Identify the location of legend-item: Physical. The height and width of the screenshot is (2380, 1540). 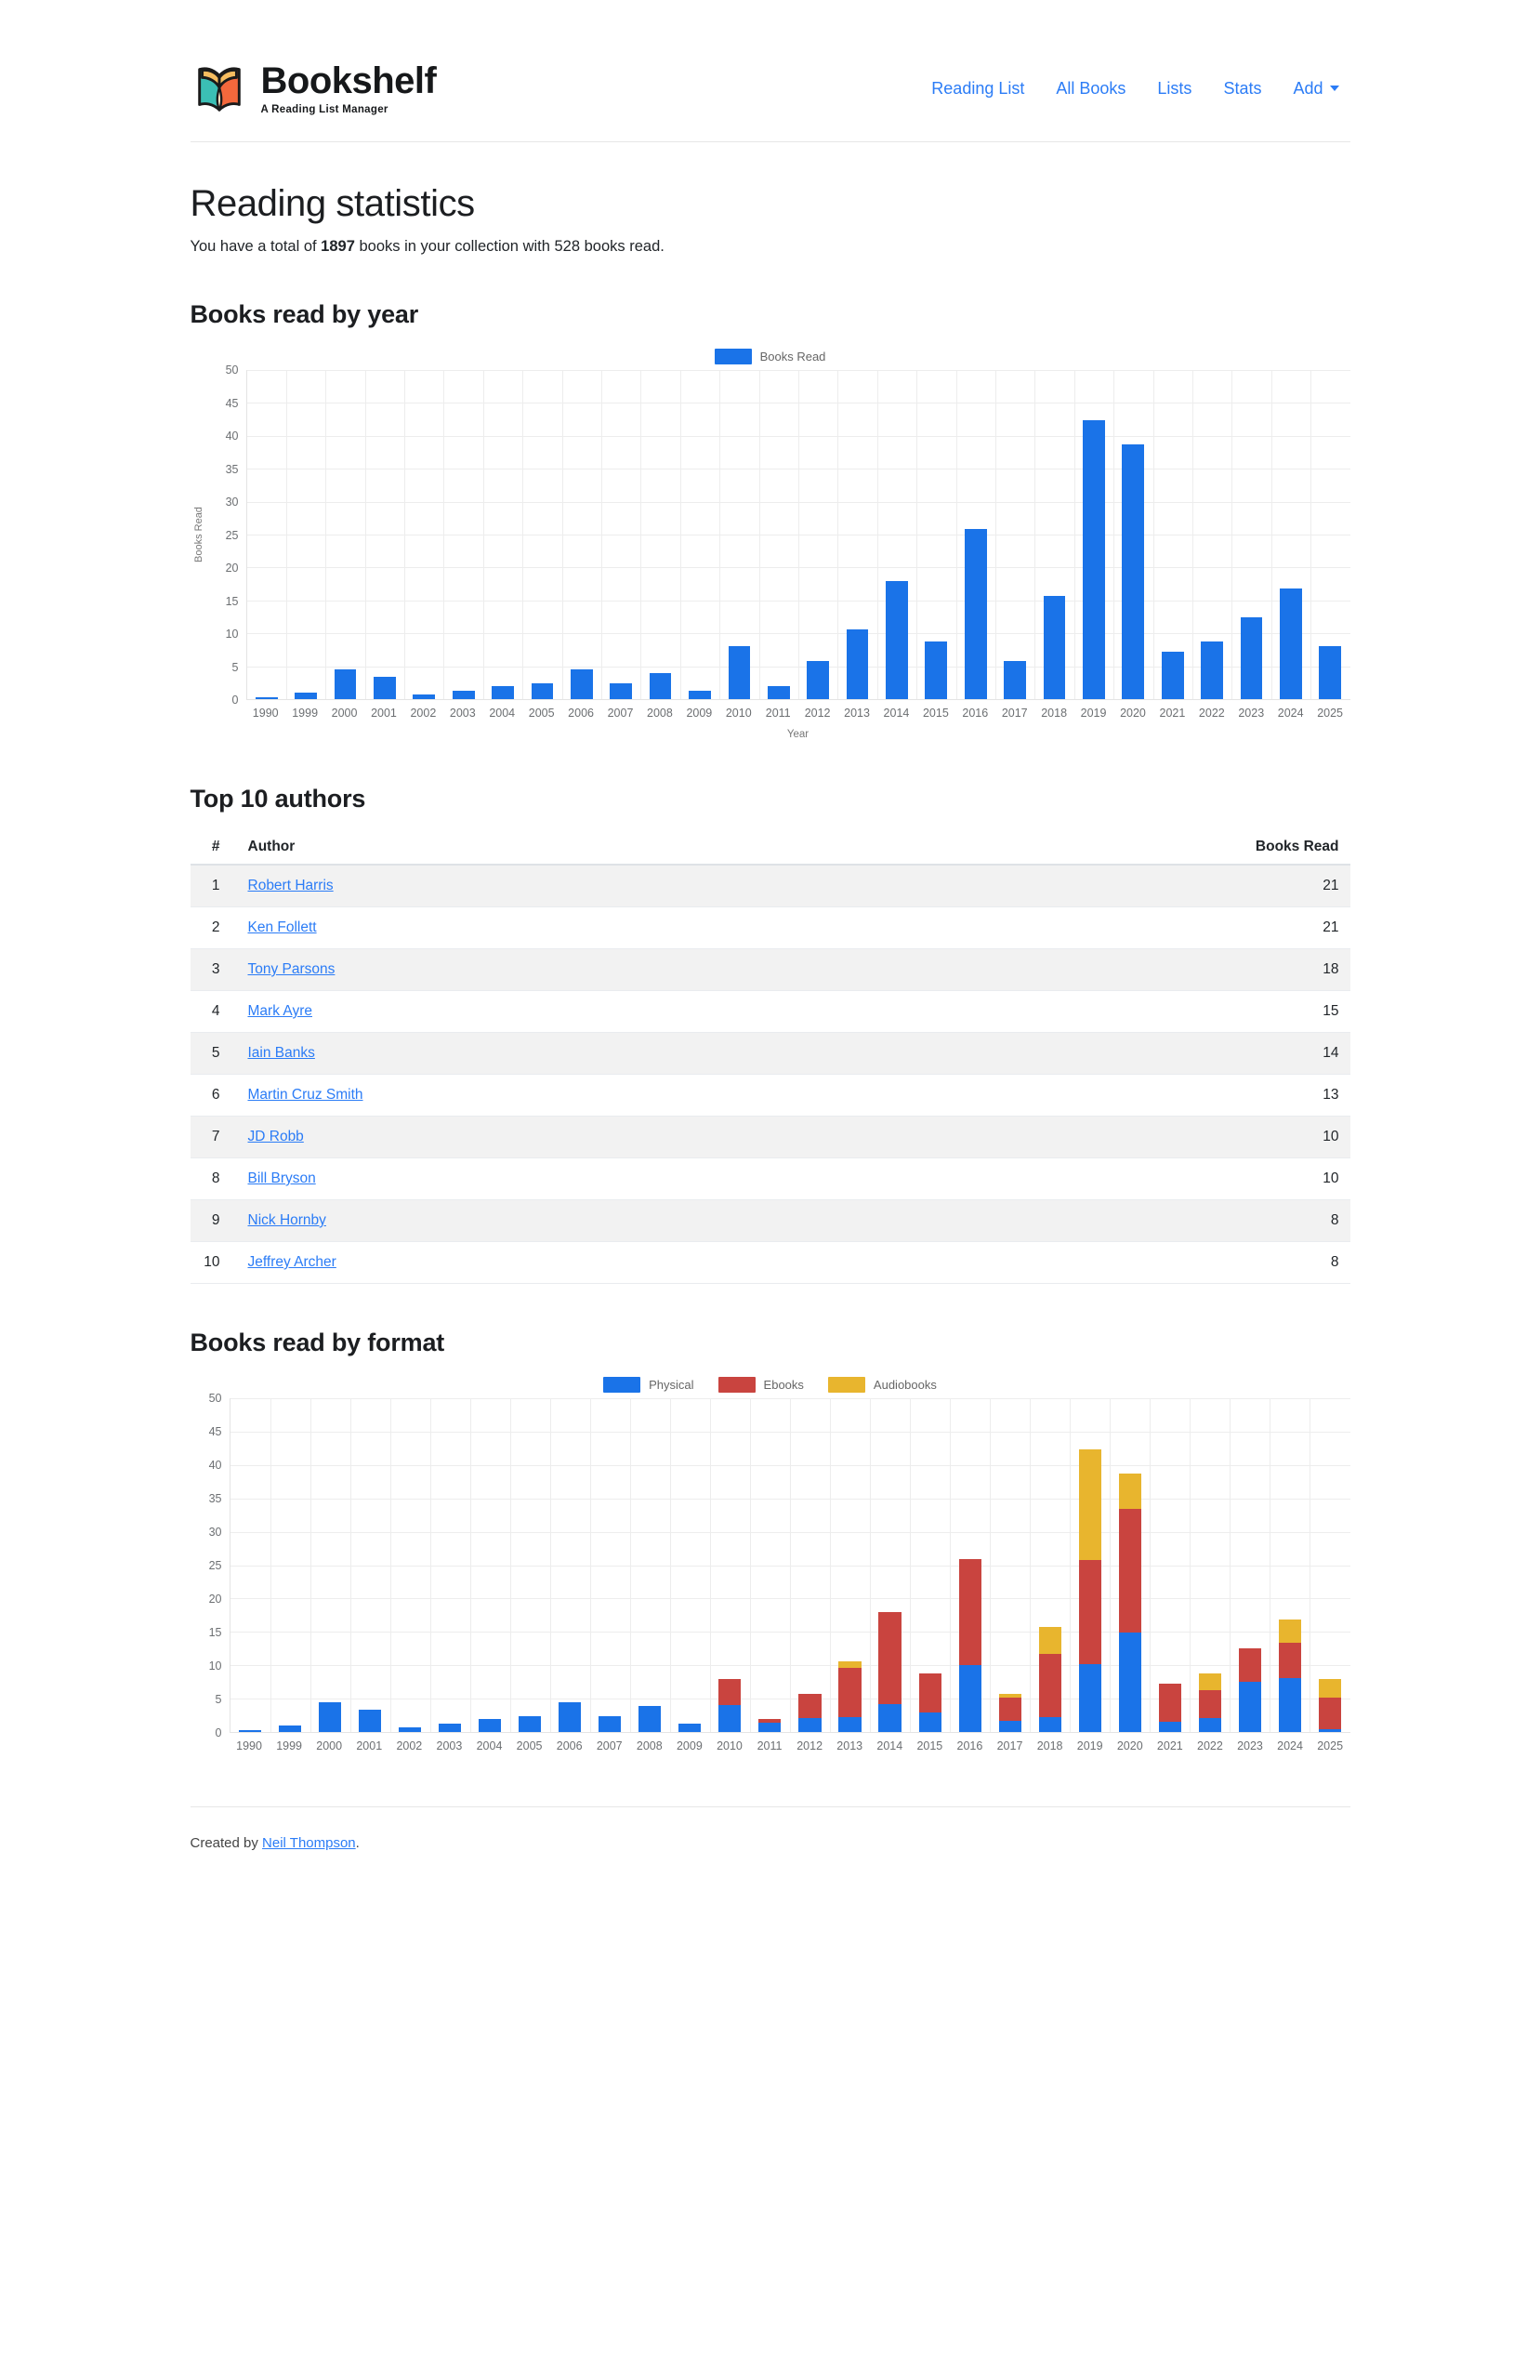
(648, 1384).